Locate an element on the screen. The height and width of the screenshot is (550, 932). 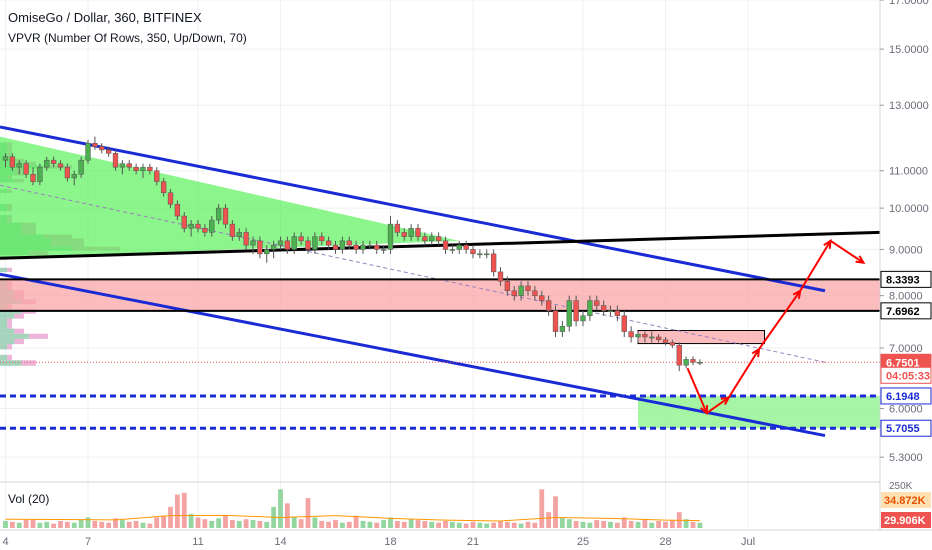
volume-badge-label: 34.872K is located at coordinates (905, 501).